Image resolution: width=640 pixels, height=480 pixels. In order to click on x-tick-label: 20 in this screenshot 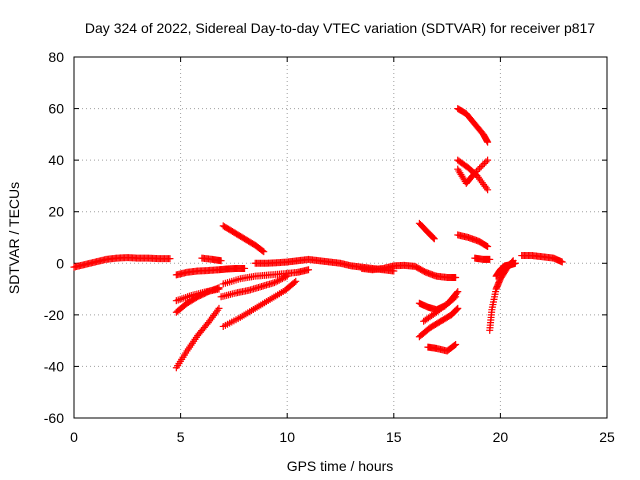, I will do `click(501, 437)`.